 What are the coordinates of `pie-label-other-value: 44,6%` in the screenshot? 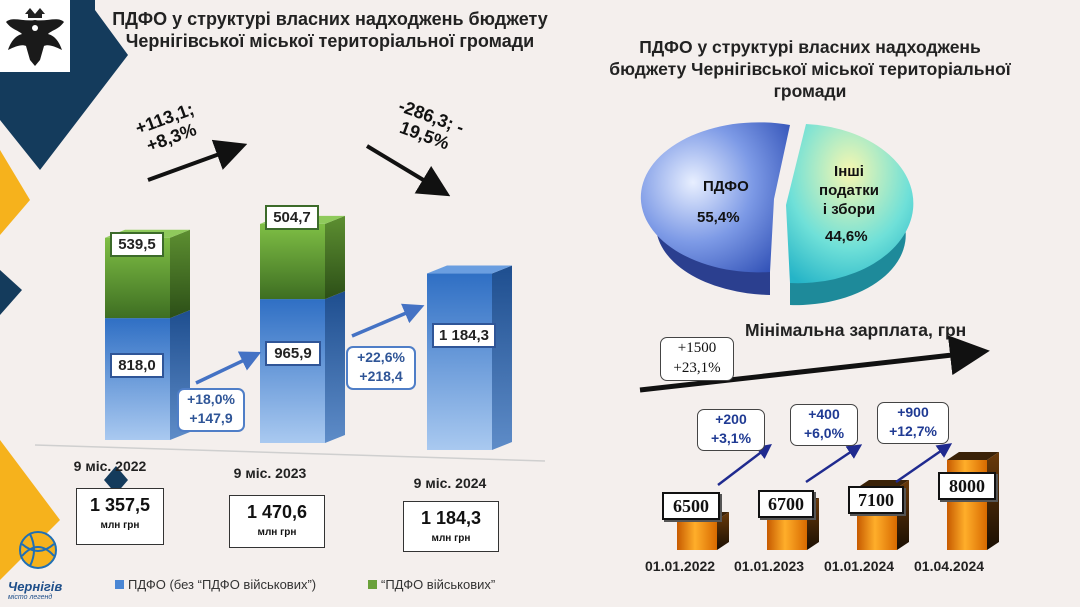 It's located at (846, 236).